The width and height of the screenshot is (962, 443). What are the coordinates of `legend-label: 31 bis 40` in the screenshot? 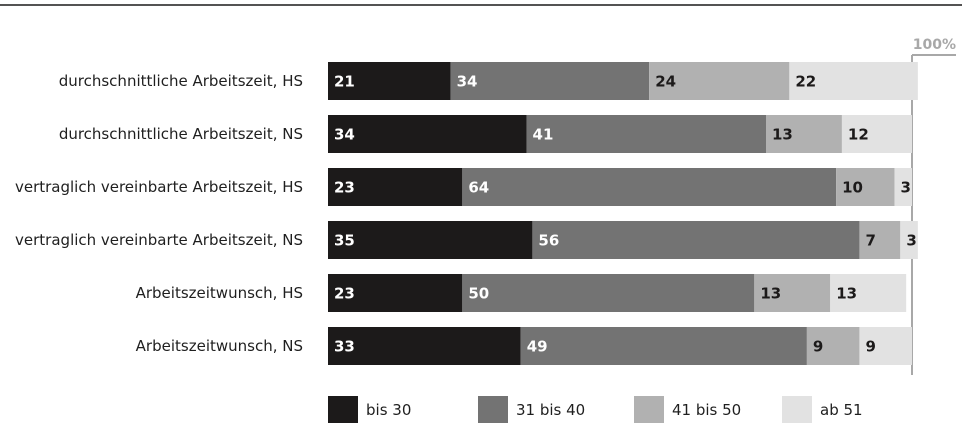 It's located at (550, 410).